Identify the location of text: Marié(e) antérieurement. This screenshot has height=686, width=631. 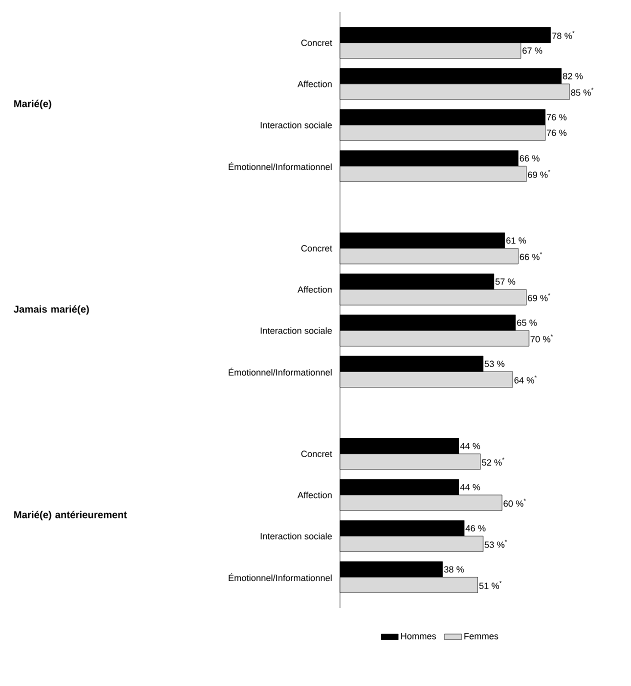
(70, 515).